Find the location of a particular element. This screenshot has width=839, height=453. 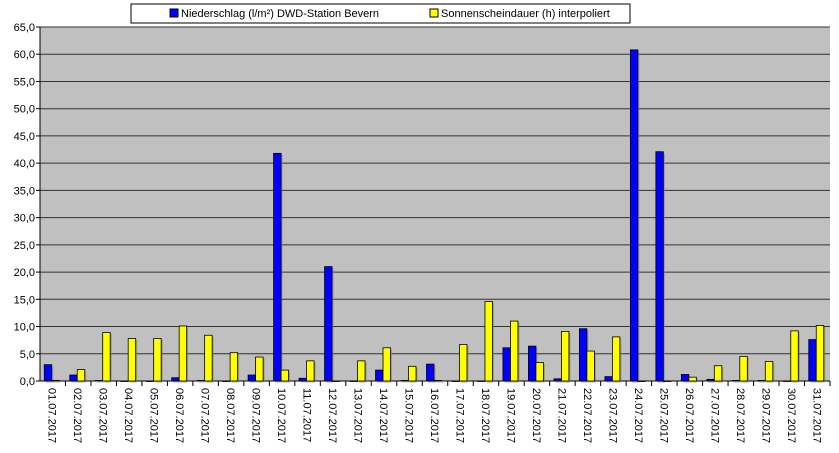

bar-niederschlag-16.07.2017 is located at coordinates (430, 372).